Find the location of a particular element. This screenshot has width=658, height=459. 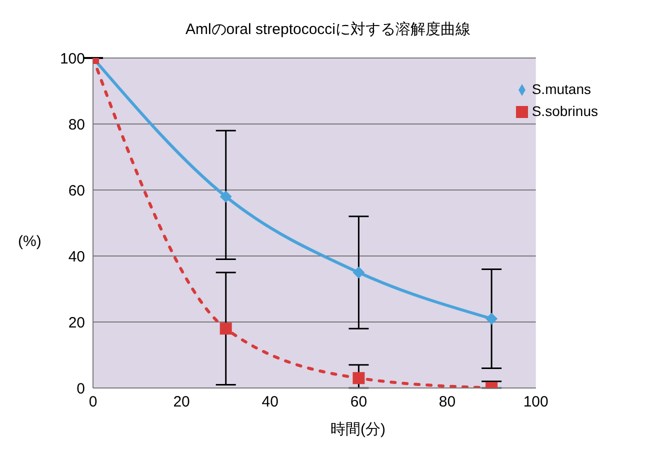

y-tick-label: 60 is located at coordinates (76, 191).